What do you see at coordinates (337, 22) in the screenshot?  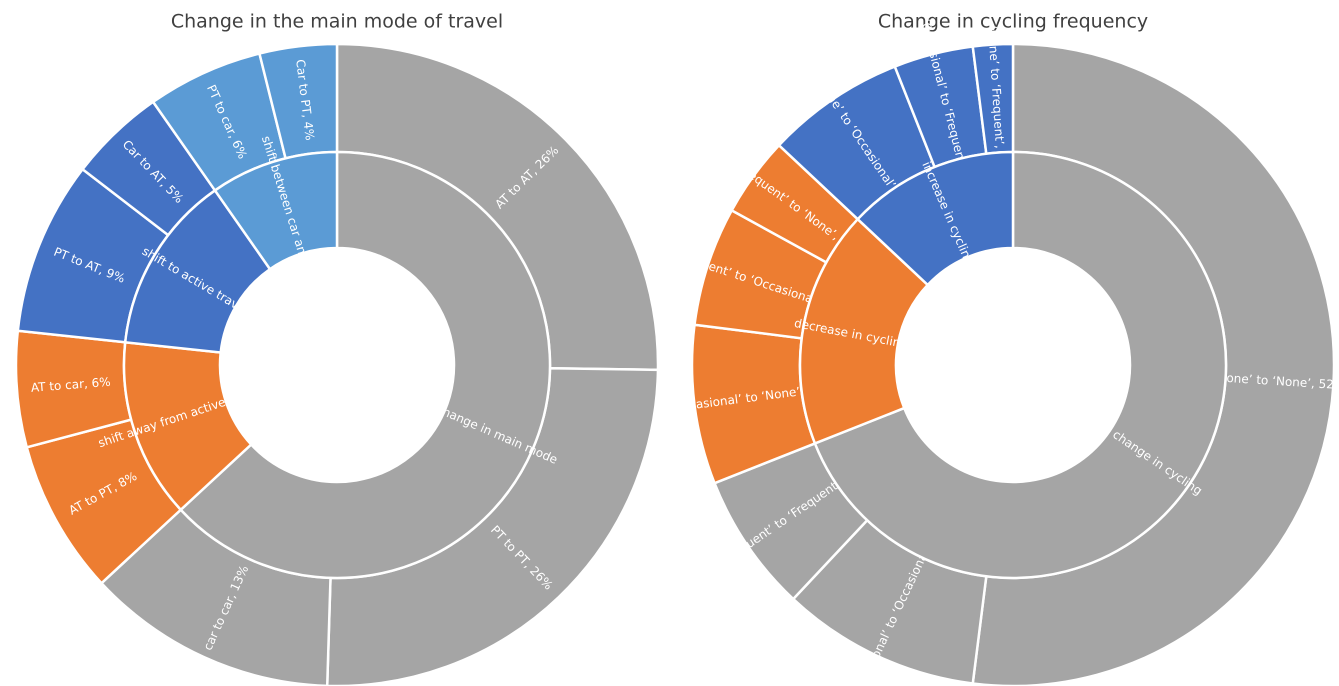 I see `chart-title: Change in the main mode of travel` at bounding box center [337, 22].